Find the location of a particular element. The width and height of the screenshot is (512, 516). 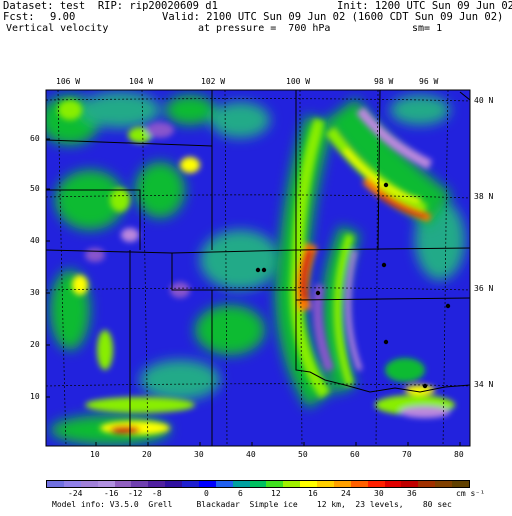

x-tick-label: 60 is located at coordinates (355, 454).